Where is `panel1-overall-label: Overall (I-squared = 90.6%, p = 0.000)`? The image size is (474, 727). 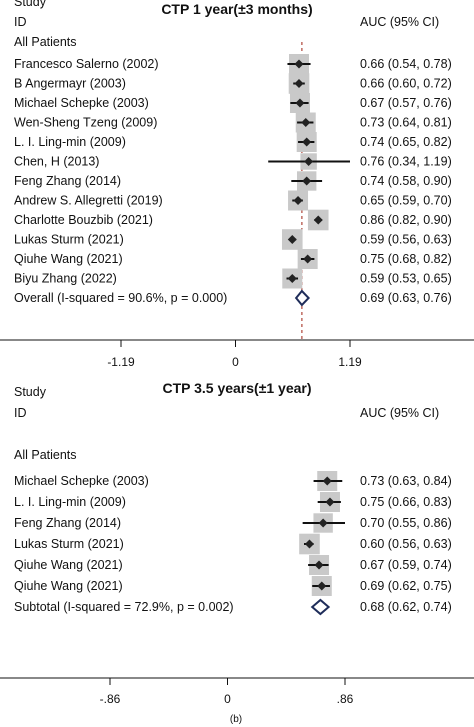 panel1-overall-label: Overall (I-squared = 90.6%, p = 0.000) is located at coordinates (120, 298).